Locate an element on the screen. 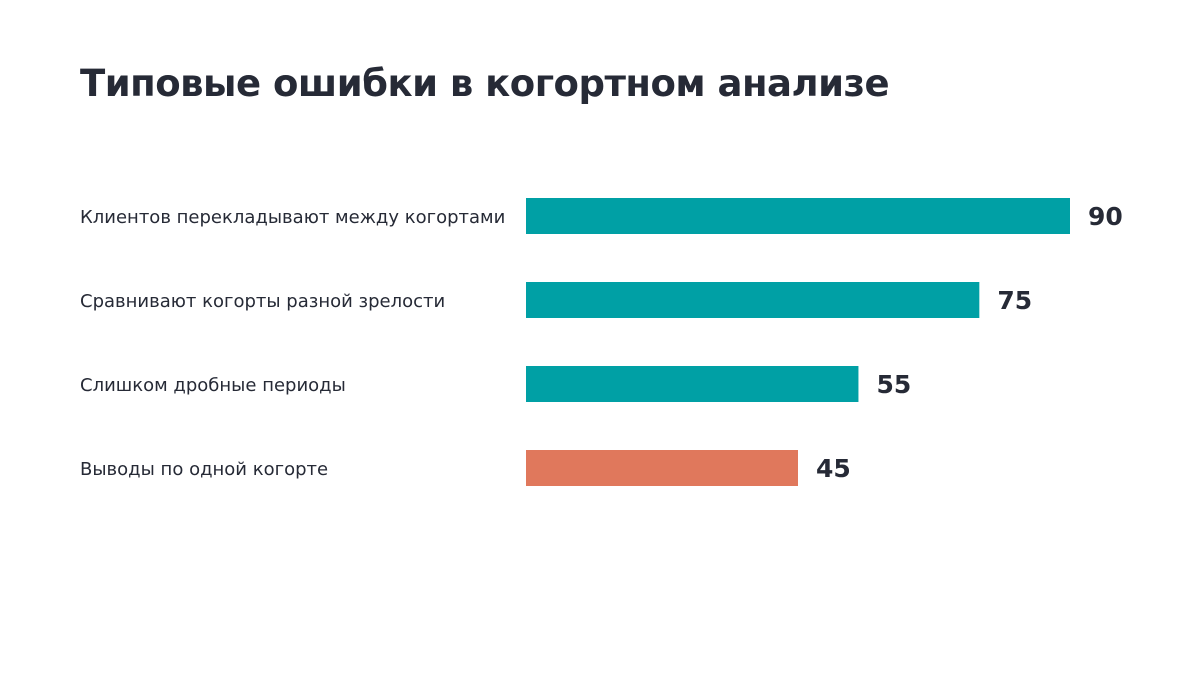 The width and height of the screenshot is (1200, 675). value-label: 90 is located at coordinates (1105, 216).